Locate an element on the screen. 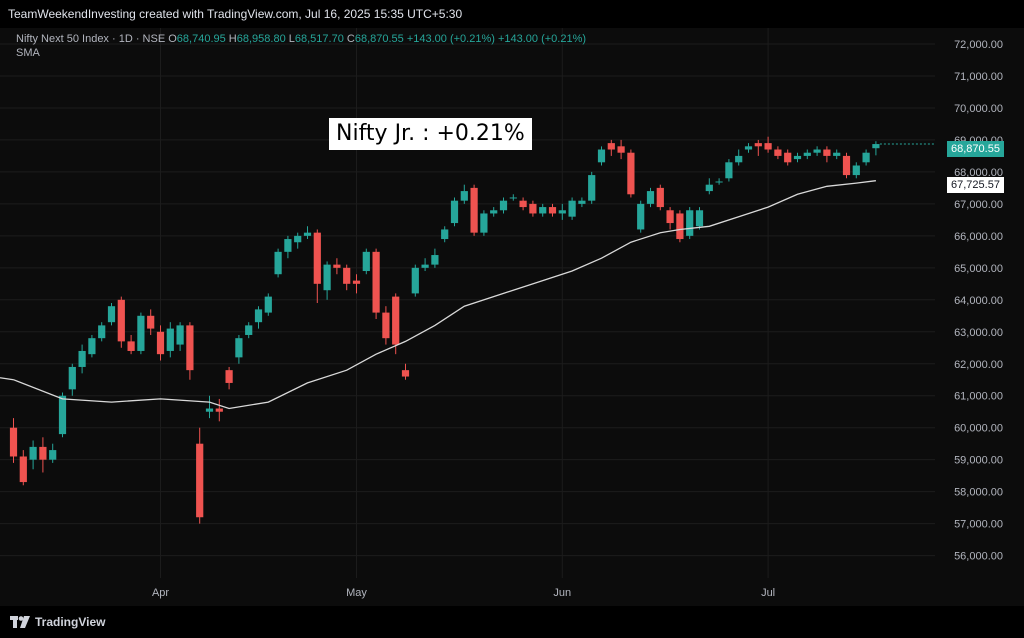 The width and height of the screenshot is (1024, 638). legend-high-label: H is located at coordinates (232, 39).